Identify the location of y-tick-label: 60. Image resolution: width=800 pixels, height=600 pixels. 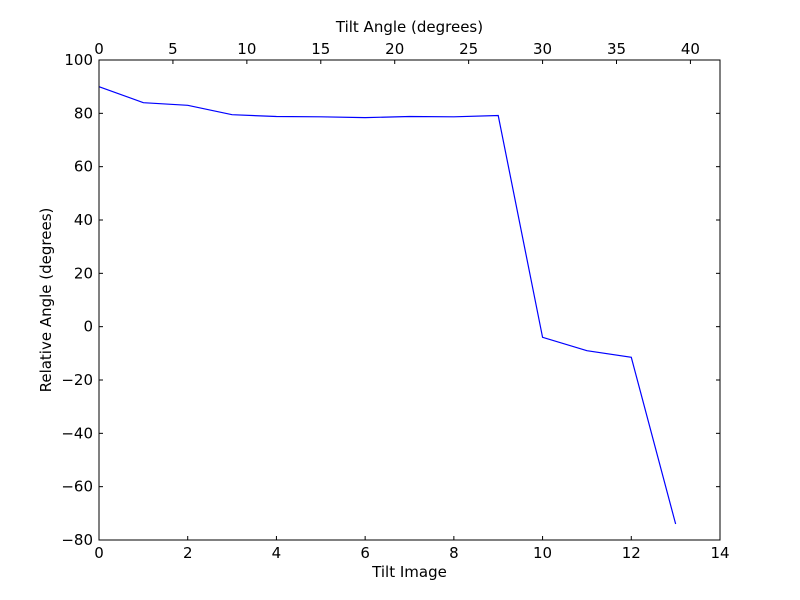
(83, 167).